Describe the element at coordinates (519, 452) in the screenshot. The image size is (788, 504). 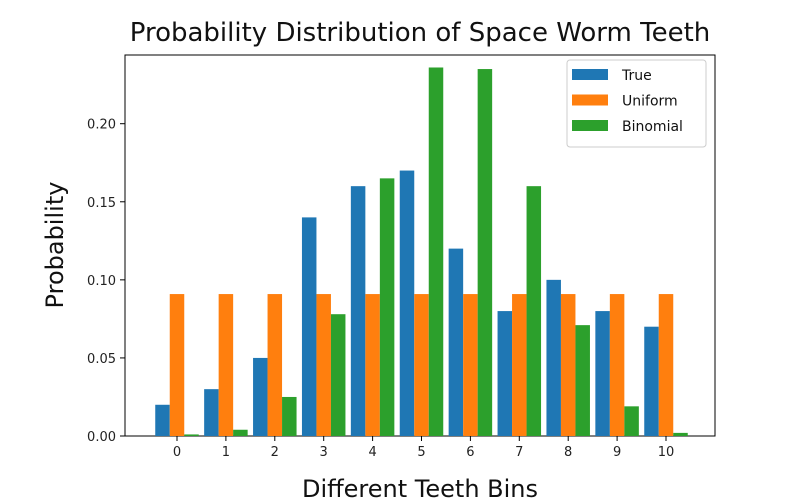
I see `x-tick-label: 7` at that location.